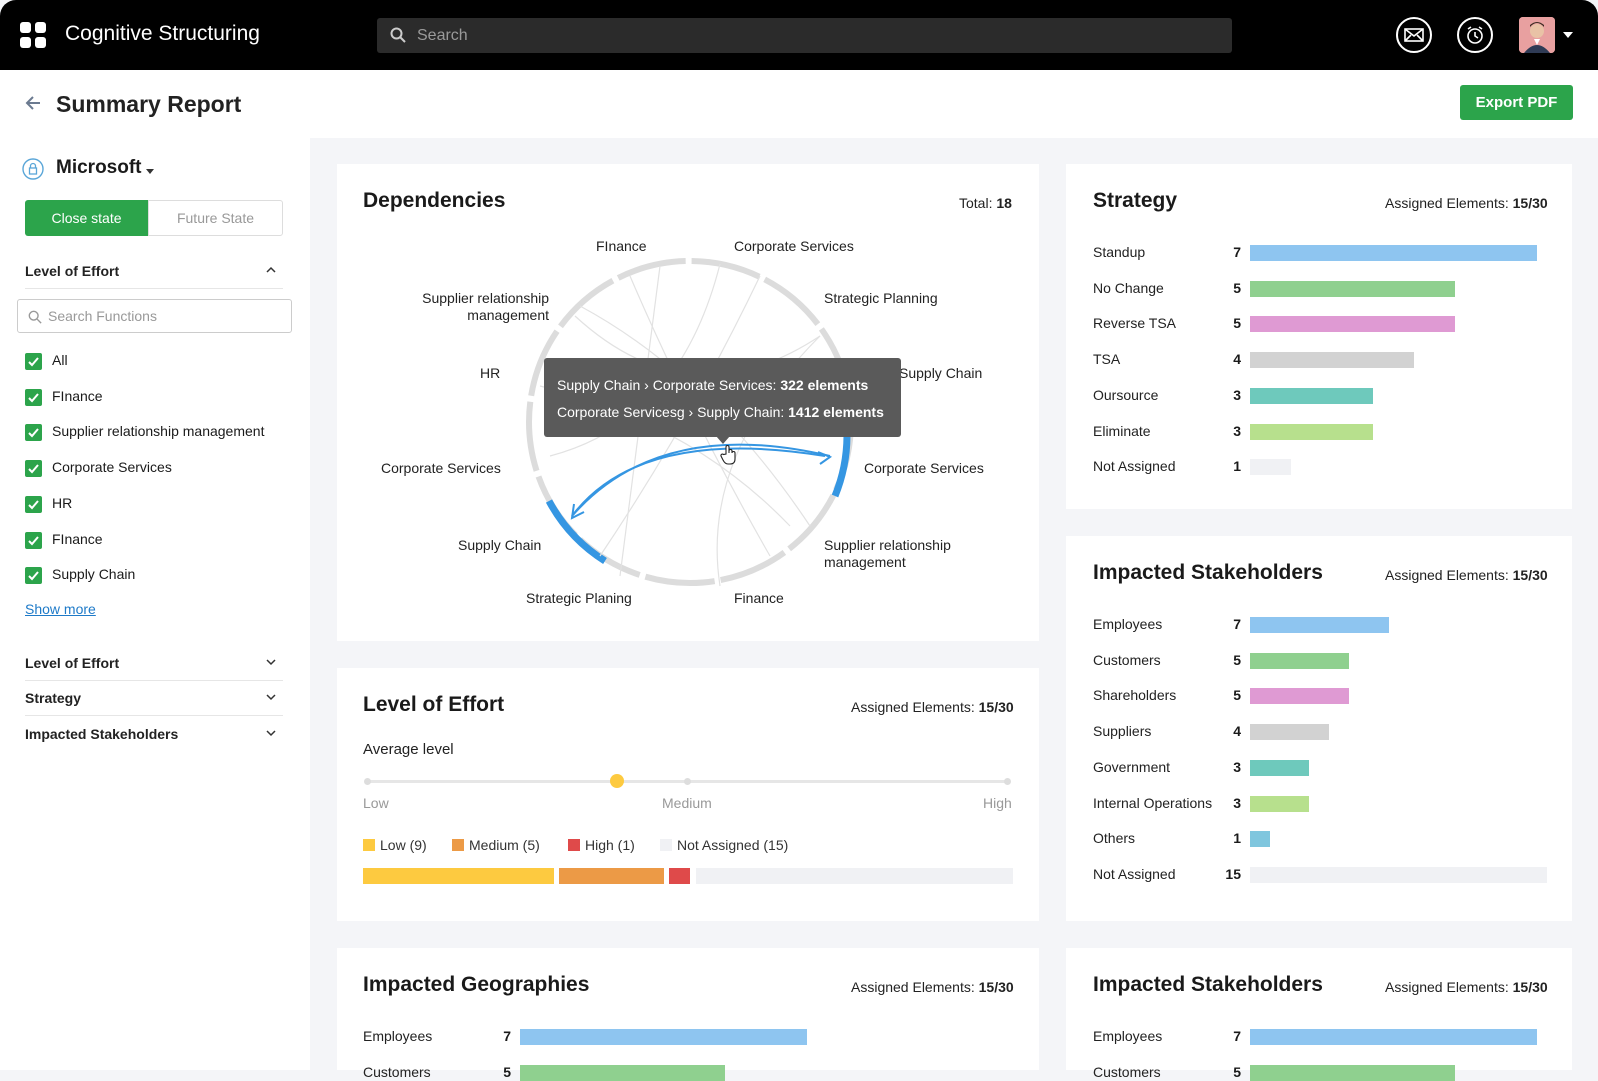 This screenshot has width=1598, height=1081. I want to click on stakeholders-title: Impacted Stakeholders, so click(1208, 572).